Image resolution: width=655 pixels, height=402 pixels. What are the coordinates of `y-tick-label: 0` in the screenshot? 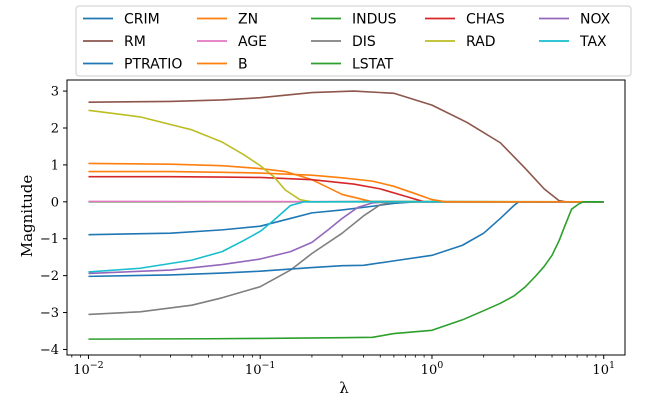 It's located at (55, 202).